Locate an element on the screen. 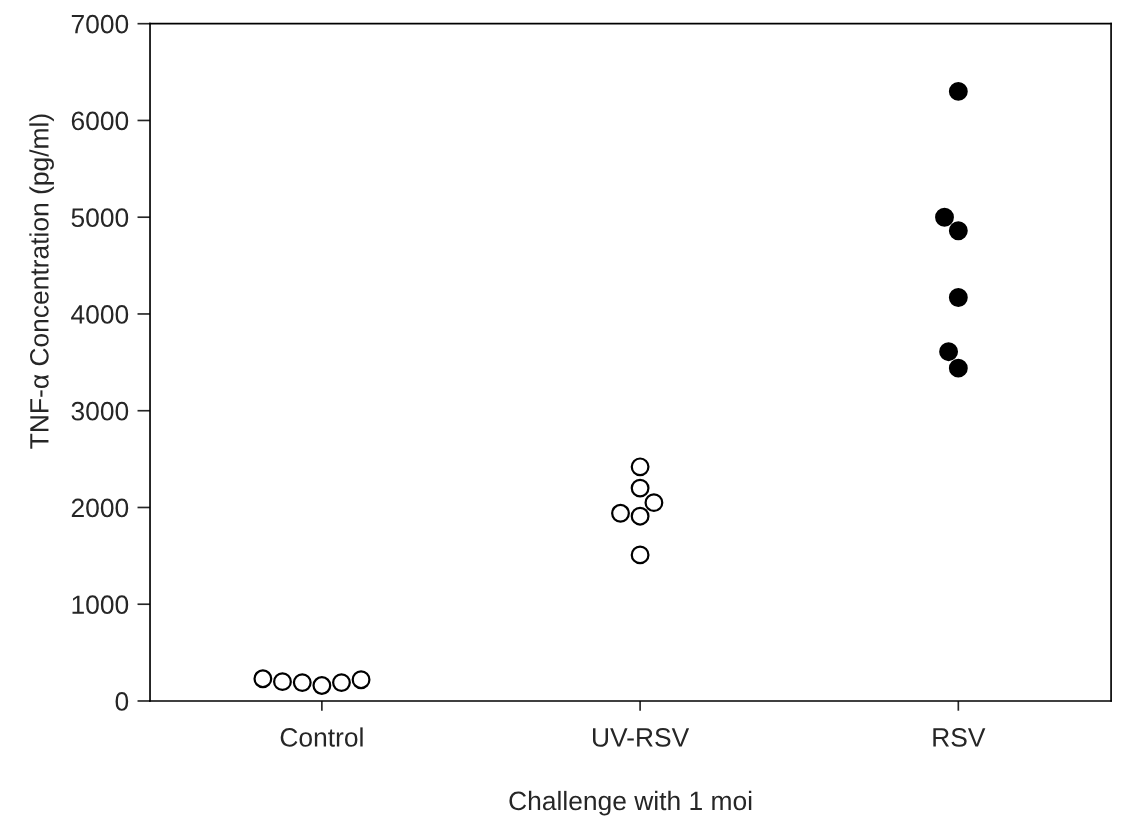 Image resolution: width=1128 pixels, height=817 pixels. y-tick-label: 4000 is located at coordinates (100, 314).